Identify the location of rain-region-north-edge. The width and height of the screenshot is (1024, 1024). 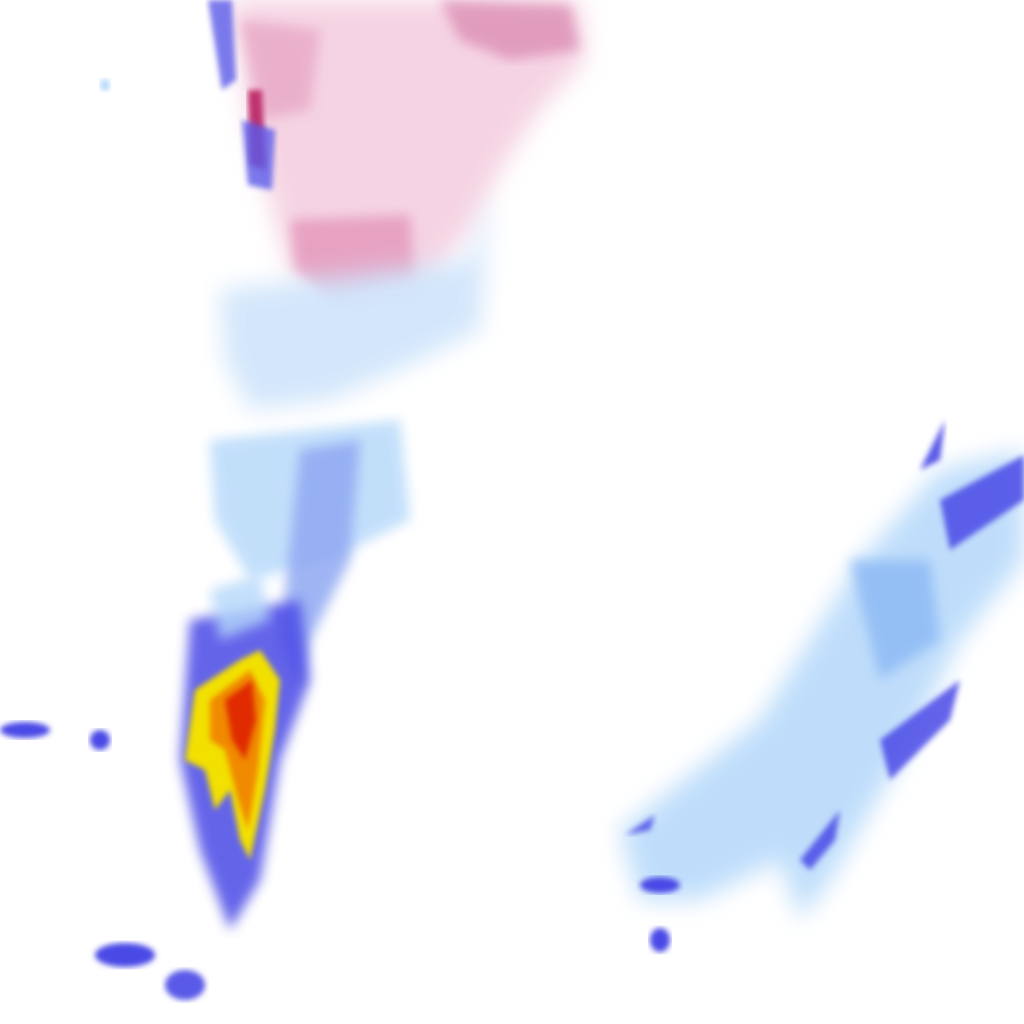
(241, 95).